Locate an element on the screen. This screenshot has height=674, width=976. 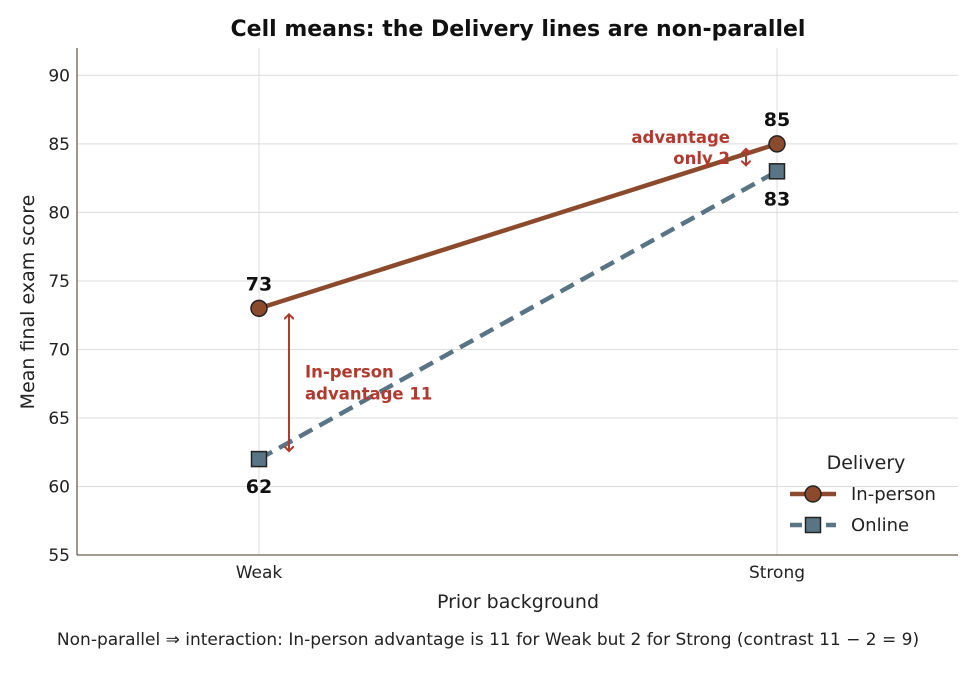
legend: Delivery In-person Online is located at coordinates (863, 494).